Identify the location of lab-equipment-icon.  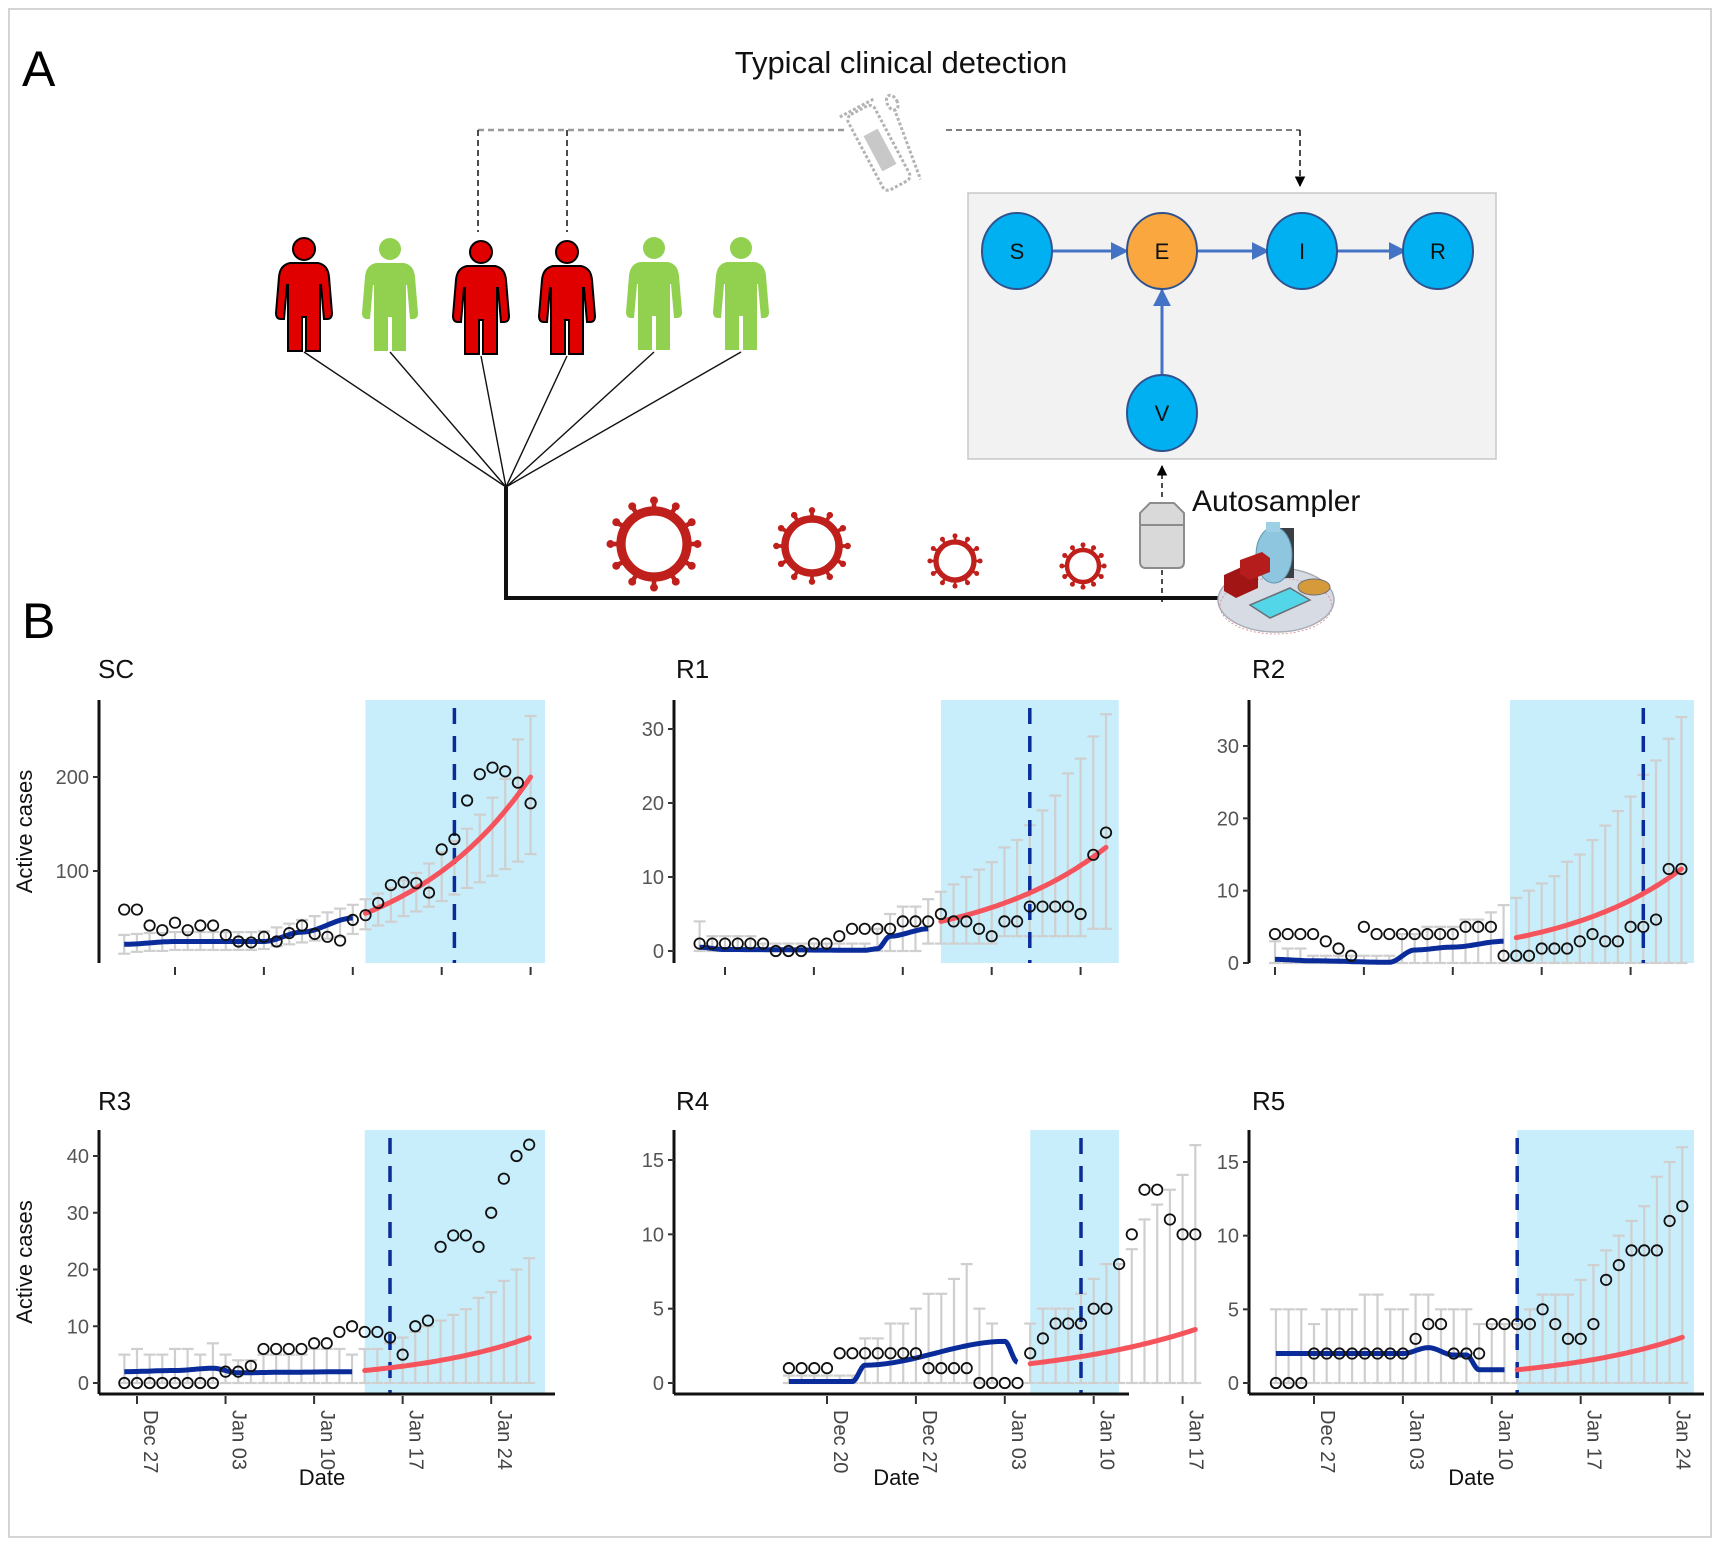
(1276, 578).